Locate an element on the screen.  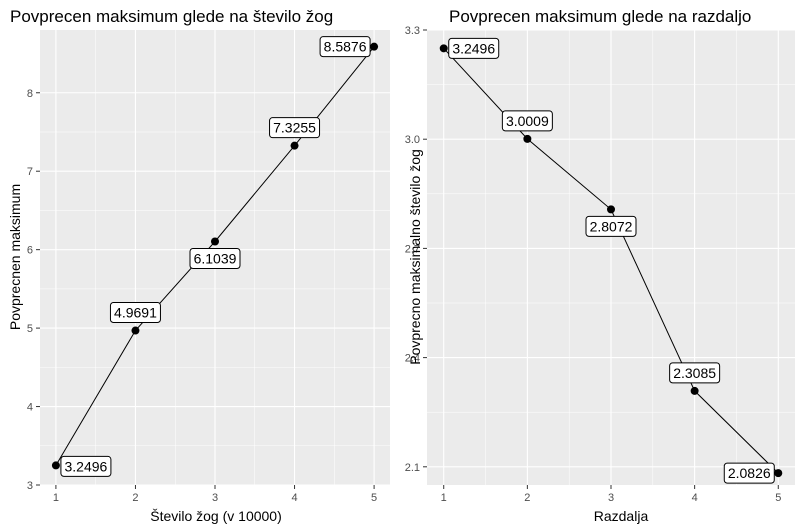
chart-left-data-label-text: 6.1039 is located at coordinates (215, 259).